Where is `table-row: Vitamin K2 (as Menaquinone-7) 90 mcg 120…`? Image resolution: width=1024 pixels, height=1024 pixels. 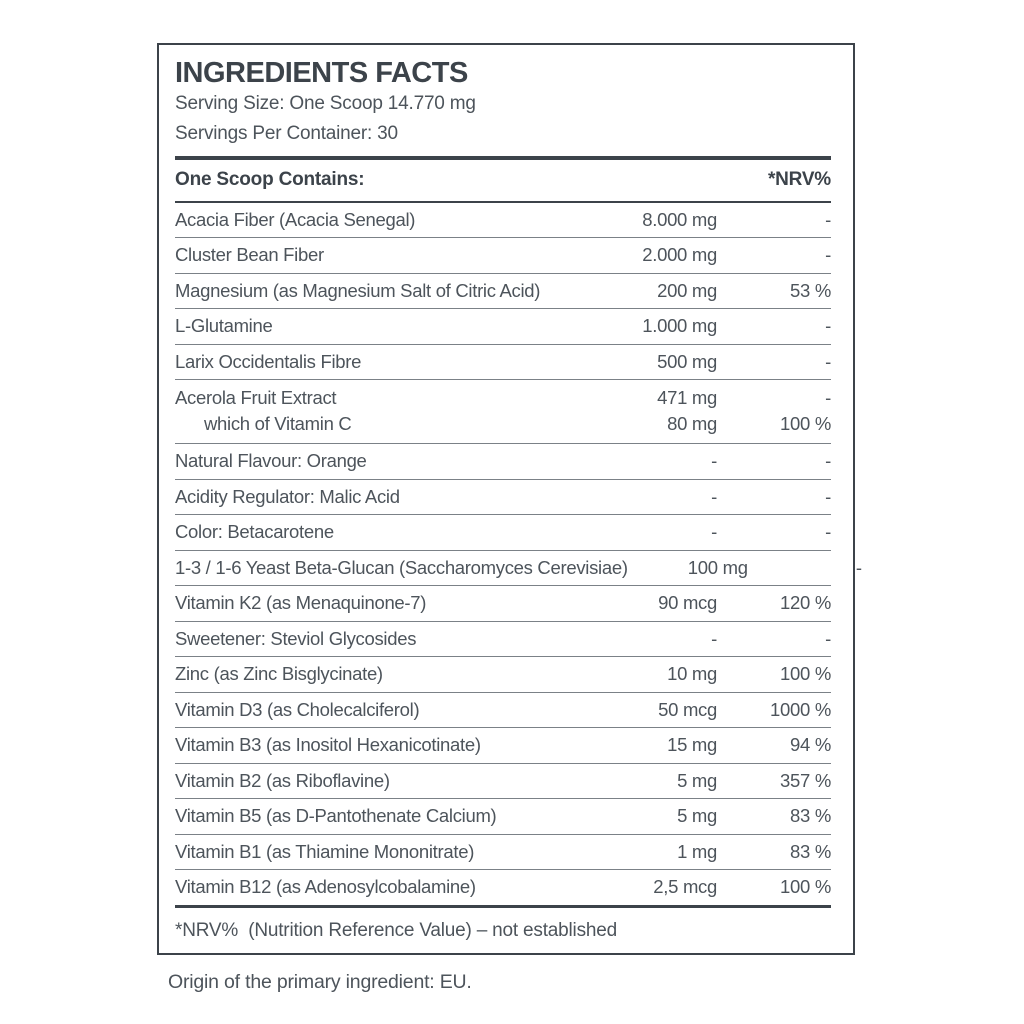 table-row: Vitamin K2 (as Menaquinone-7) 90 mcg 120… is located at coordinates (503, 604).